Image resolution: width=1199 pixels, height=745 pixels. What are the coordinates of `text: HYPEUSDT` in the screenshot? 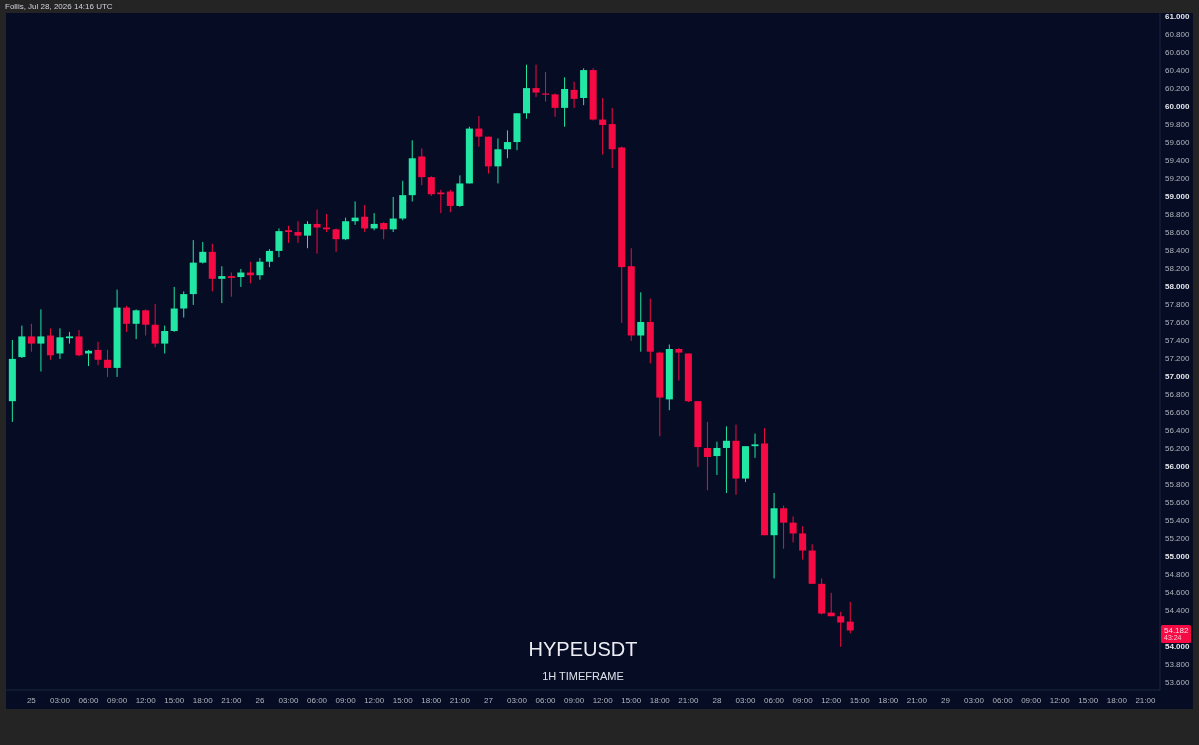 It's located at (583, 649).